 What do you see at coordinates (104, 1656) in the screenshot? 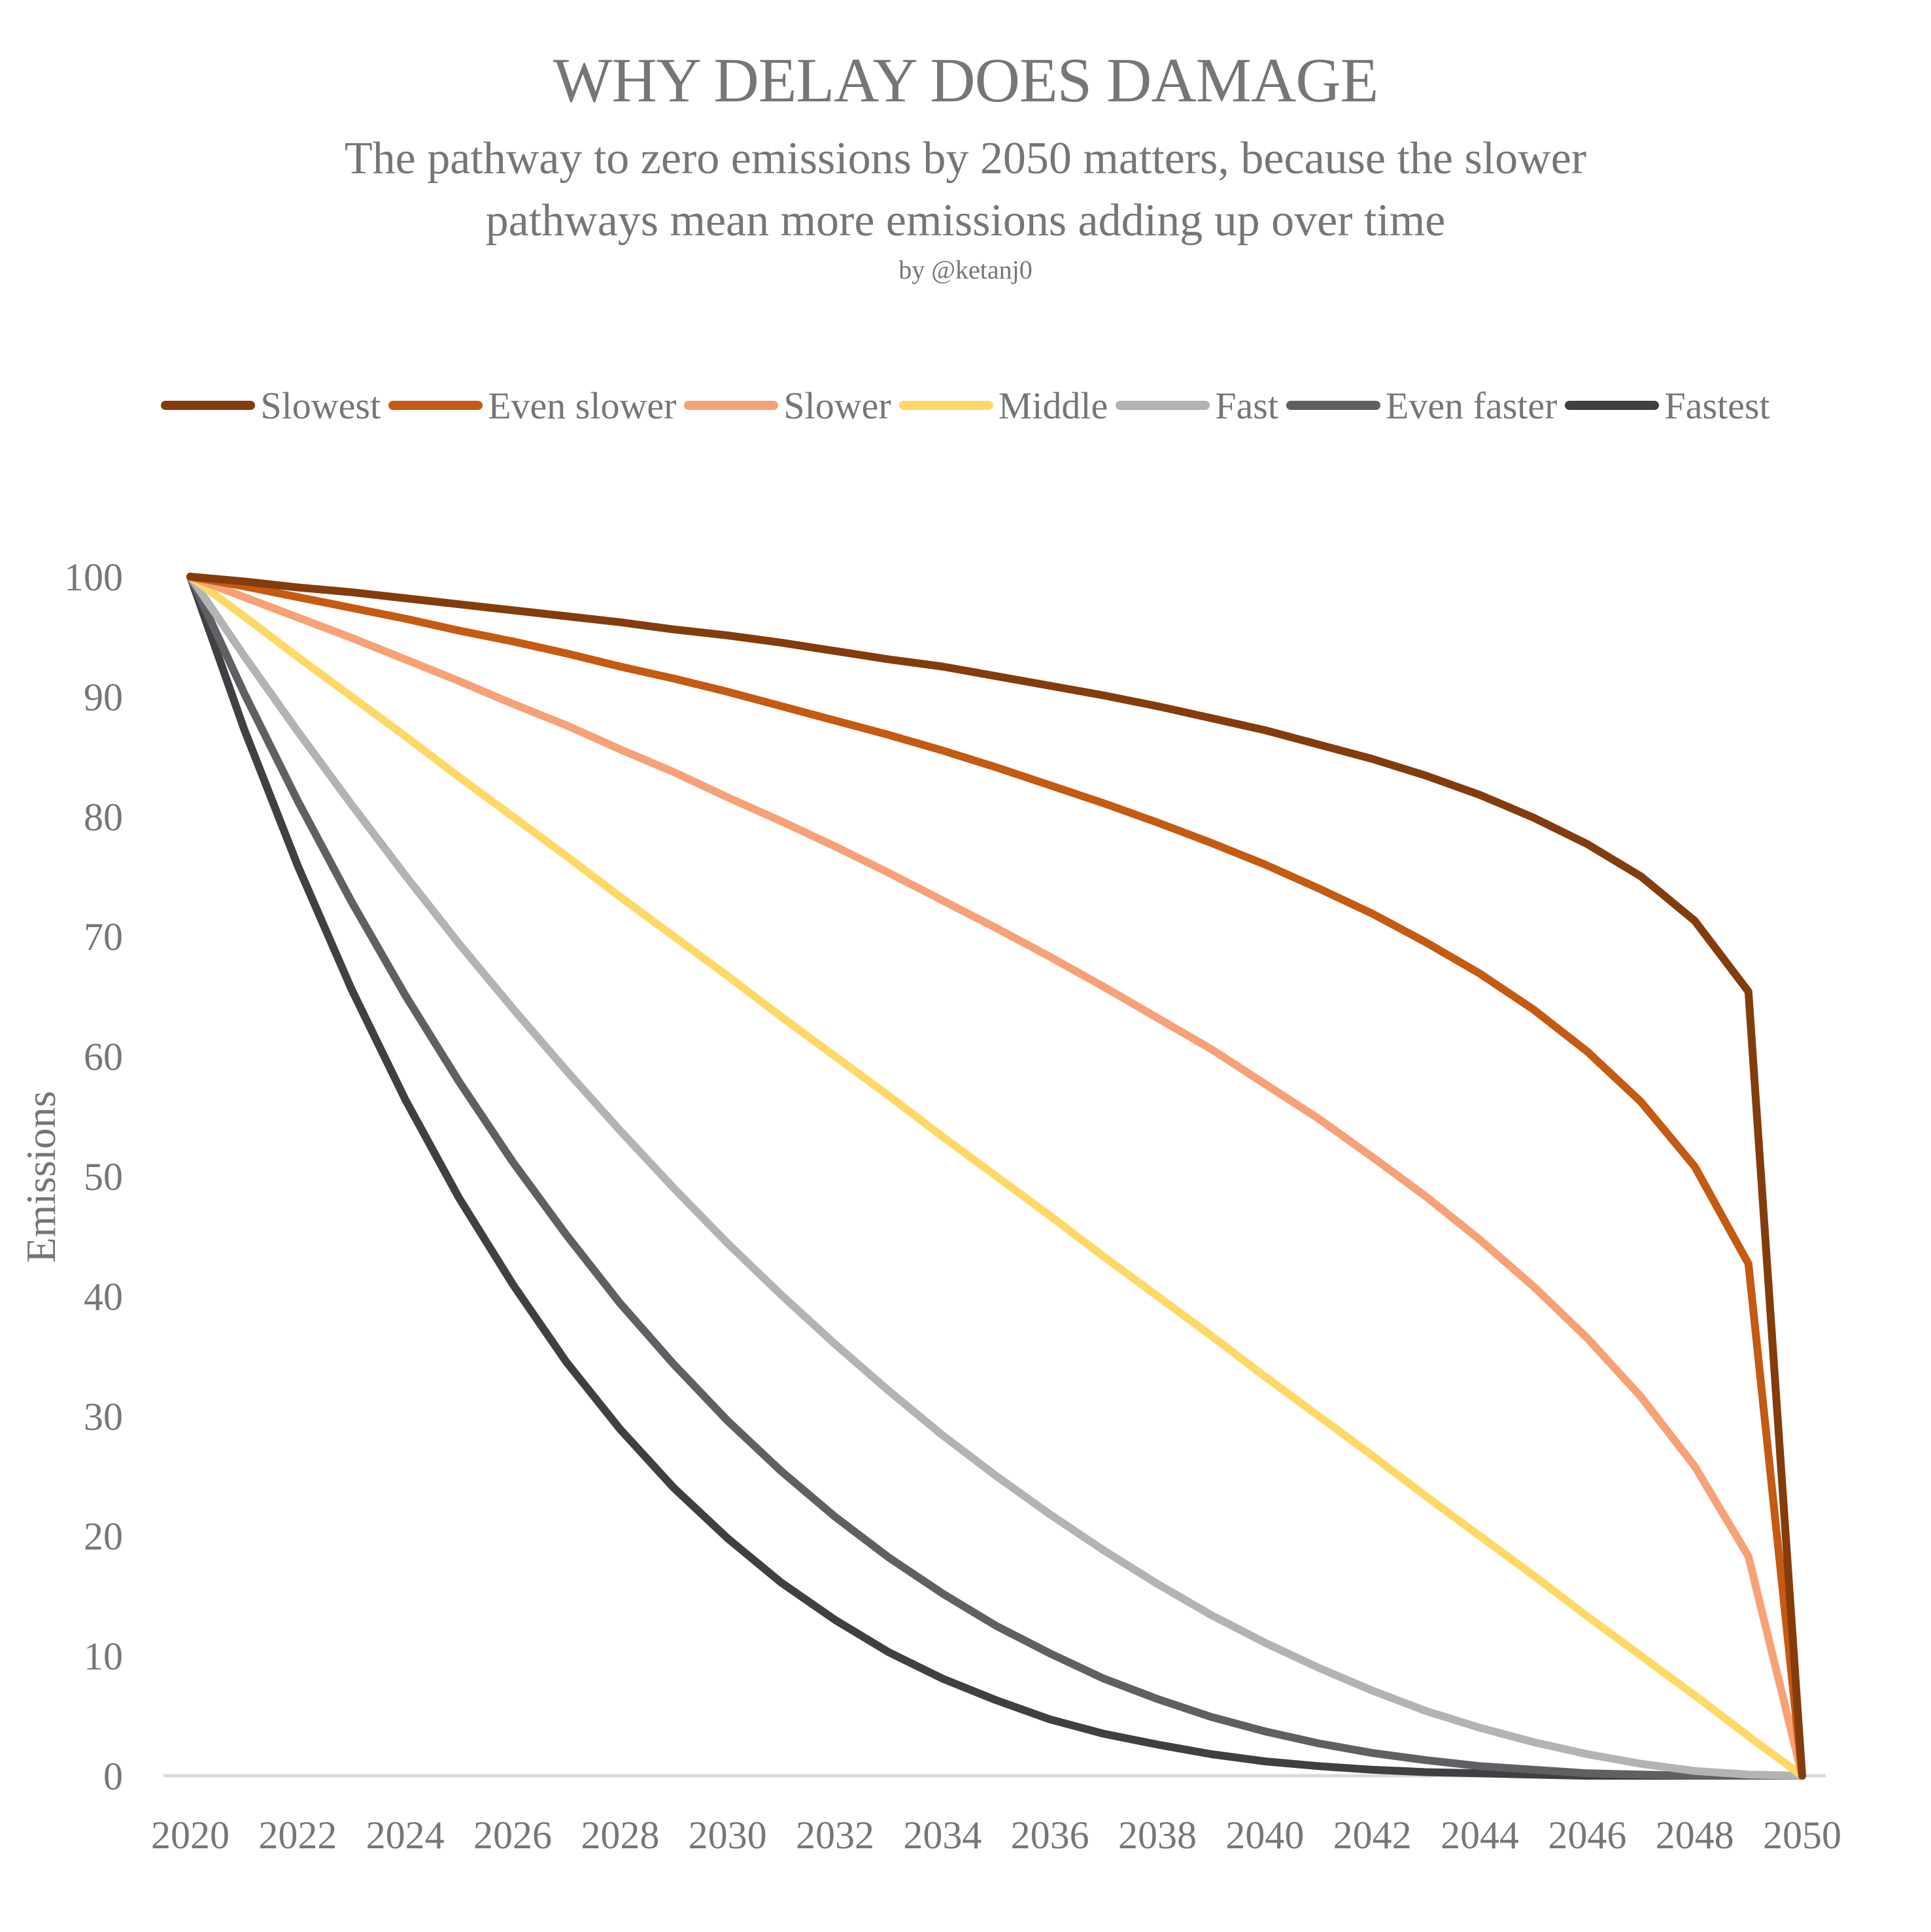
I see `y-tick-label: 10` at bounding box center [104, 1656].